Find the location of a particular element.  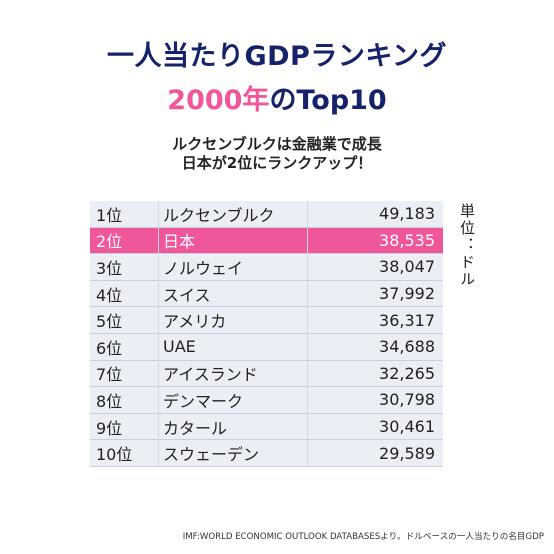

country-cell: スウェーデン is located at coordinates (233, 453).